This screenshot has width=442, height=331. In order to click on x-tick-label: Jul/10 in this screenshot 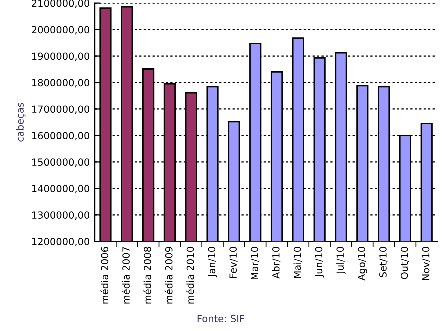, I will do `click(341, 260)`.